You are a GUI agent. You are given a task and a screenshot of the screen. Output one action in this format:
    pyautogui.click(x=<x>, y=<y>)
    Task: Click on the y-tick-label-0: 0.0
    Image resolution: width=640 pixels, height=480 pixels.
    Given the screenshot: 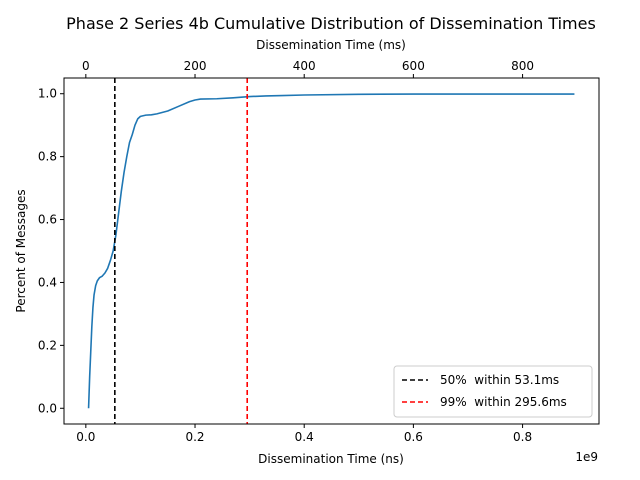 What is the action you would take?
    pyautogui.click(x=47, y=408)
    